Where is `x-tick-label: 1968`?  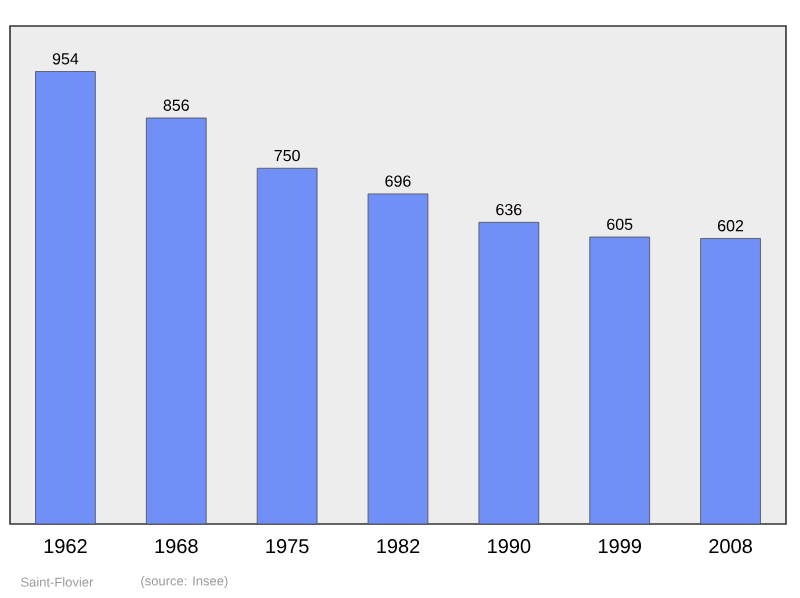 x-tick-label: 1968 is located at coordinates (176, 546).